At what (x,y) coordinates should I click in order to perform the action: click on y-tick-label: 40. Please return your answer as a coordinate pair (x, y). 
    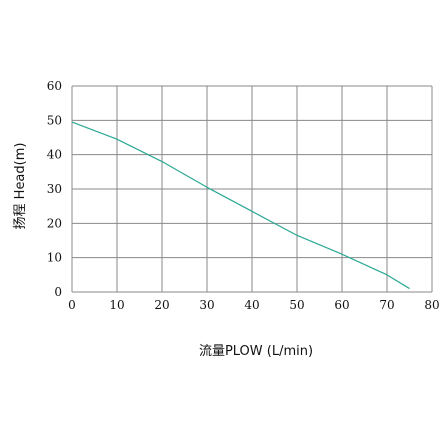
    Looking at the image, I should click on (54, 155).